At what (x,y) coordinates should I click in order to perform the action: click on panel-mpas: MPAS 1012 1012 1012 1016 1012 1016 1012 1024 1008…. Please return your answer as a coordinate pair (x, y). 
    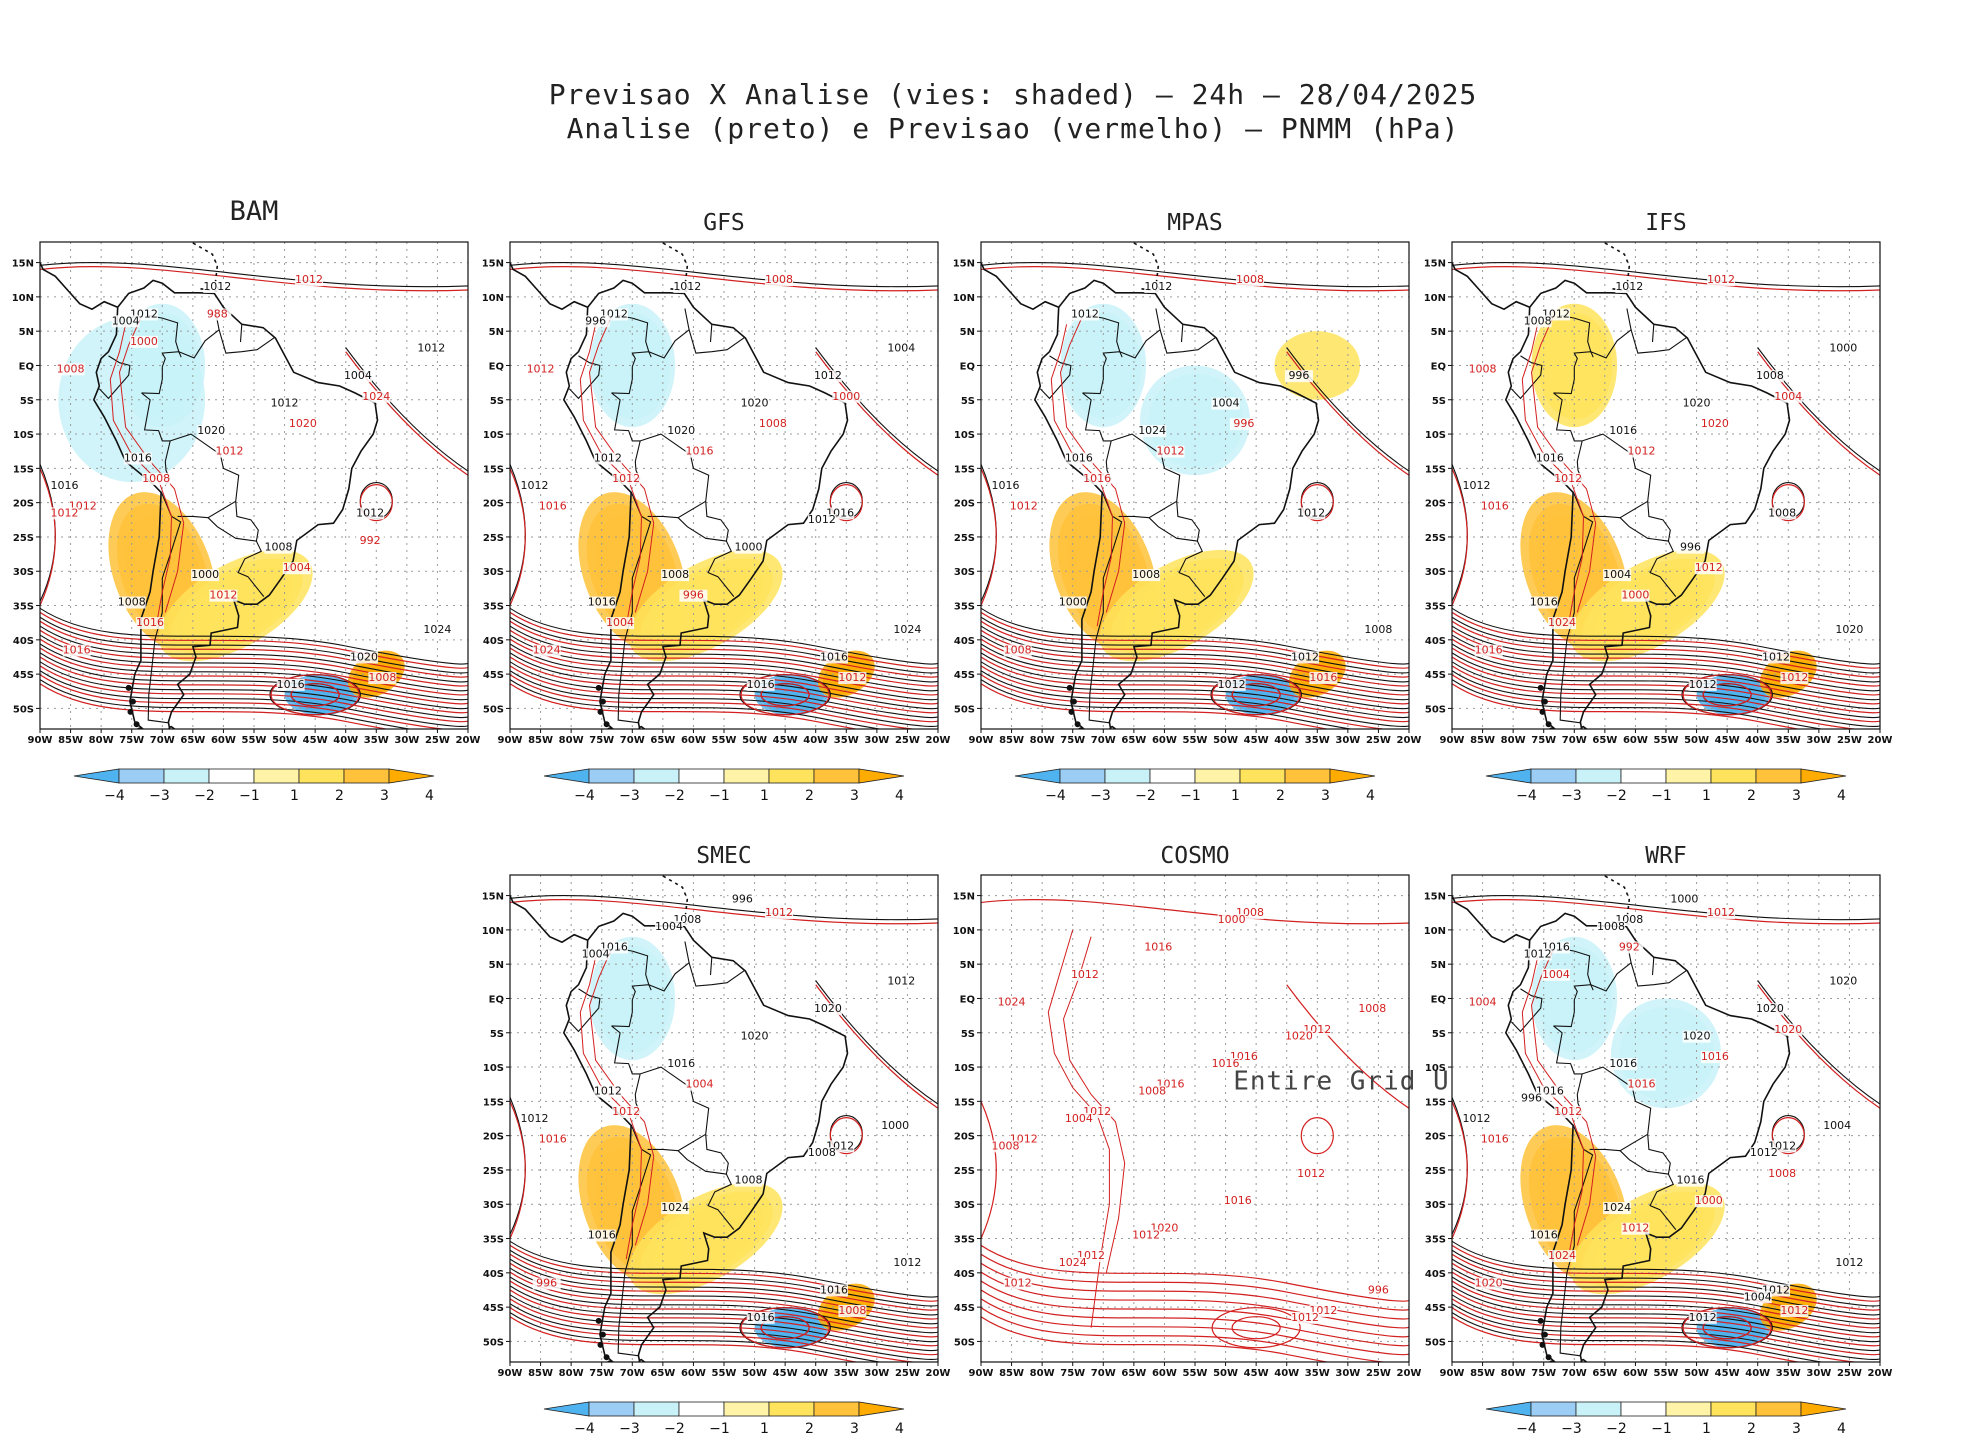
    Looking at the image, I should click on (1187, 507).